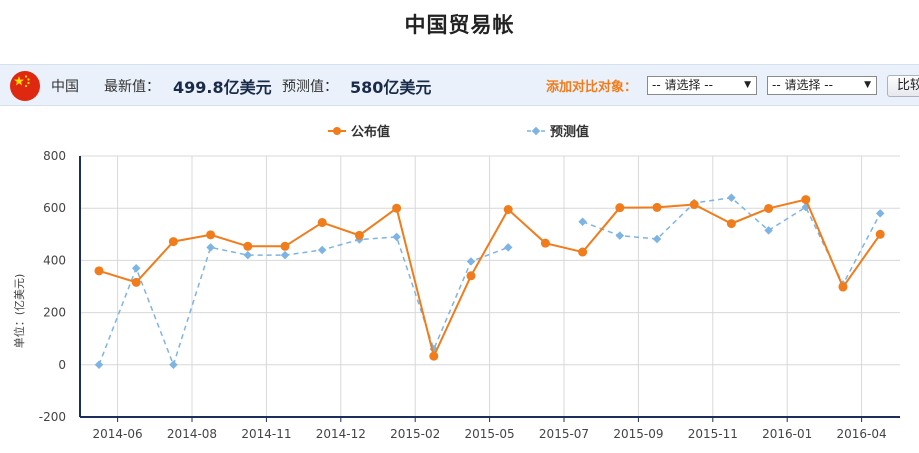 The image size is (919, 453). I want to click on x-tick-label: 2014-12, so click(341, 434).